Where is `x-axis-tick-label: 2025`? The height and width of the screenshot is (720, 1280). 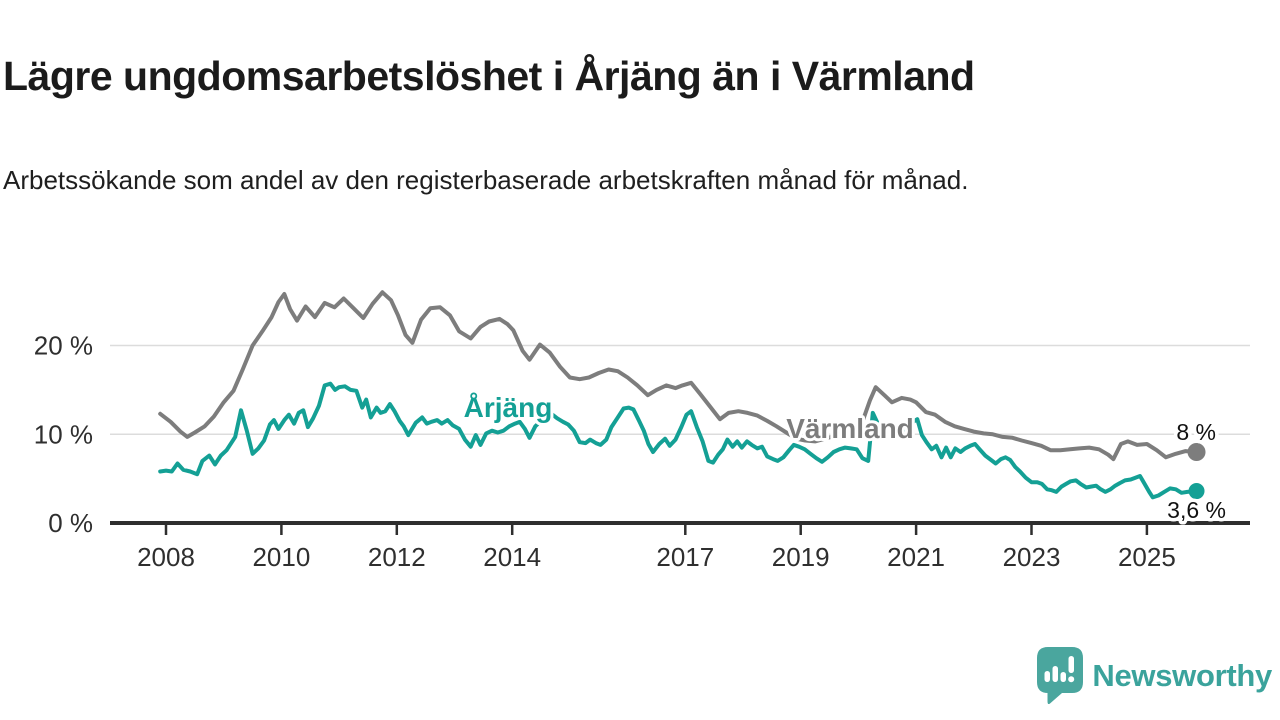 x-axis-tick-label: 2025 is located at coordinates (1147, 557).